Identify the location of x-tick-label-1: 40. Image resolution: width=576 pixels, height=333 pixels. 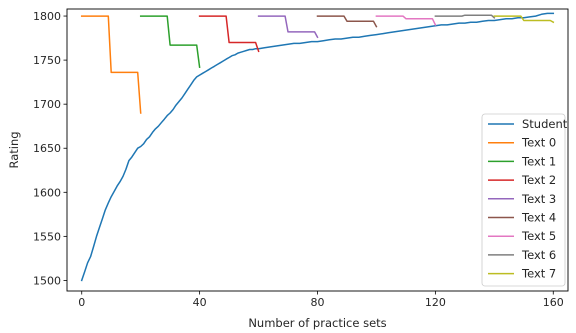
(200, 302).